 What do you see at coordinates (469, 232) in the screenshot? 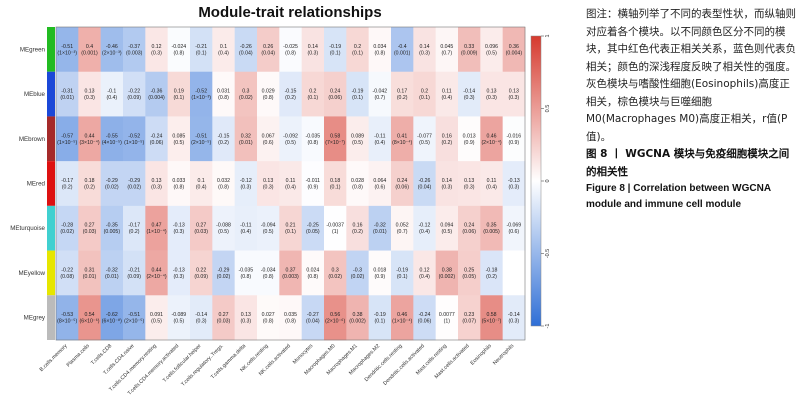
I see `cell-pvalue-label: (0.06)` at bounding box center [469, 232].